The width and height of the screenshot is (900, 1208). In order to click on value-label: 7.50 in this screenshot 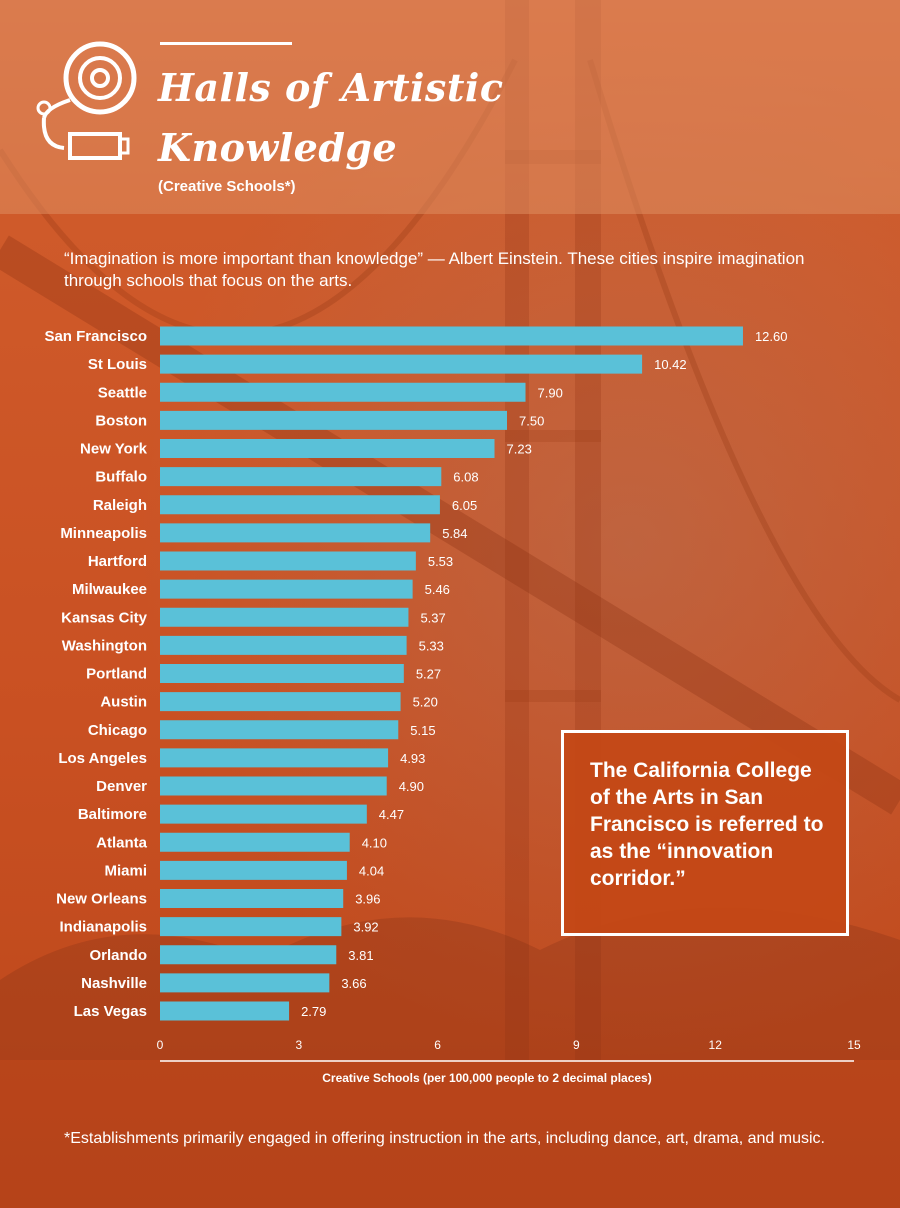, I will do `click(531, 420)`.